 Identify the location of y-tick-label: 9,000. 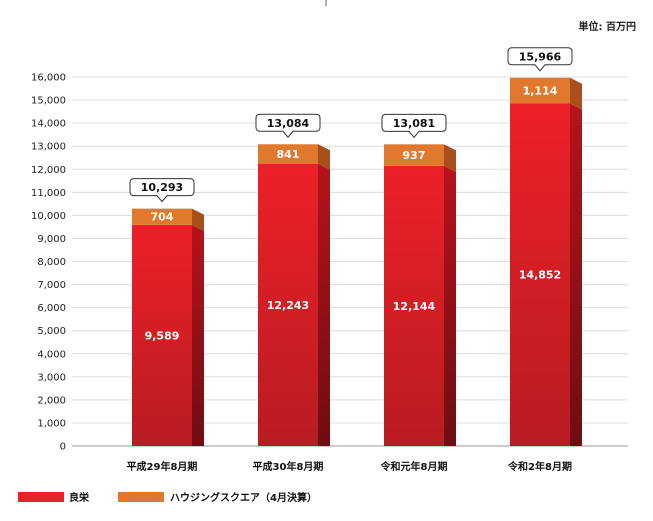
(51, 239).